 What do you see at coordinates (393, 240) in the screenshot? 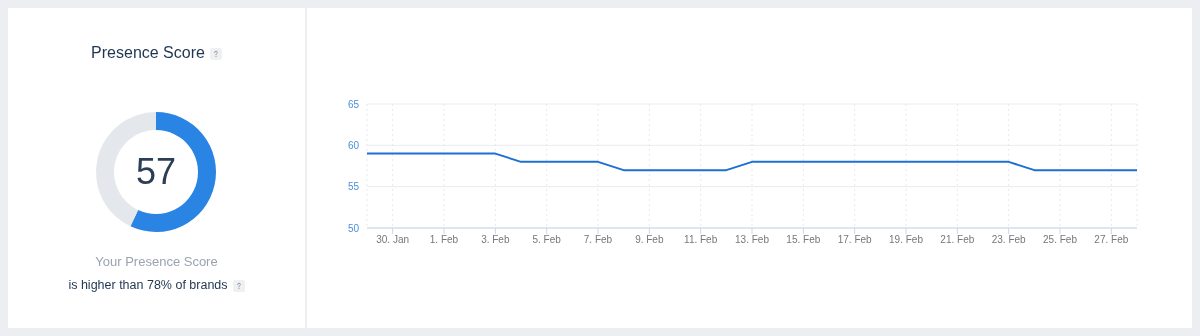
I see `x-tick-label: 30. Jan` at bounding box center [393, 240].